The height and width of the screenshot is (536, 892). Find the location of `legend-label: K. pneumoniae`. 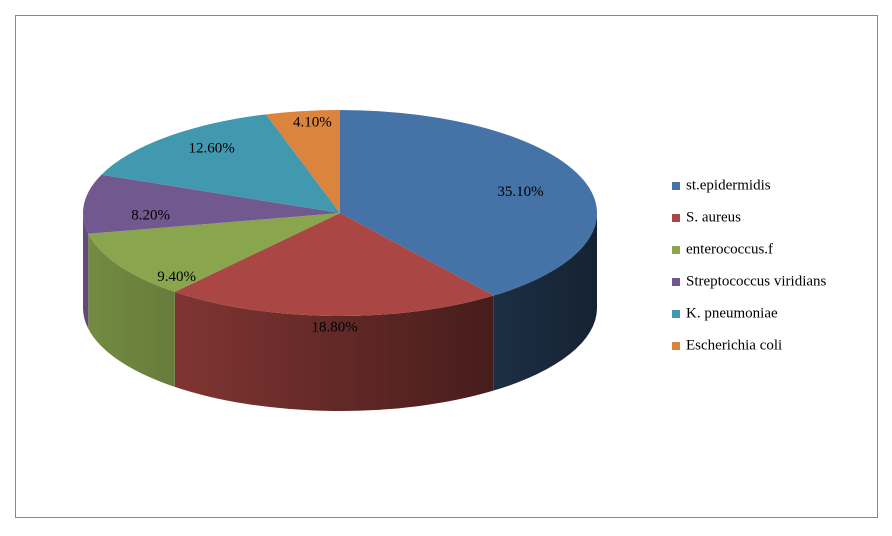

legend-label: K. pneumoniae is located at coordinates (732, 313).